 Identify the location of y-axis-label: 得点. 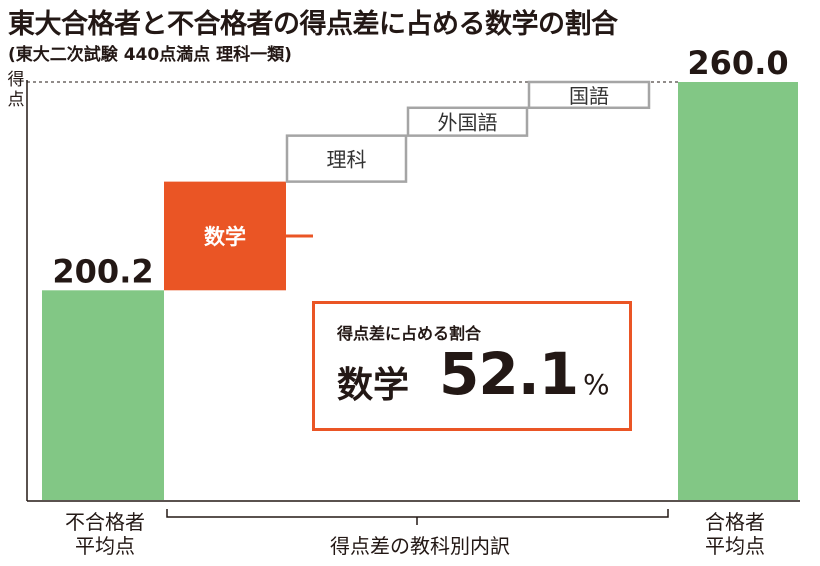
(16, 90).